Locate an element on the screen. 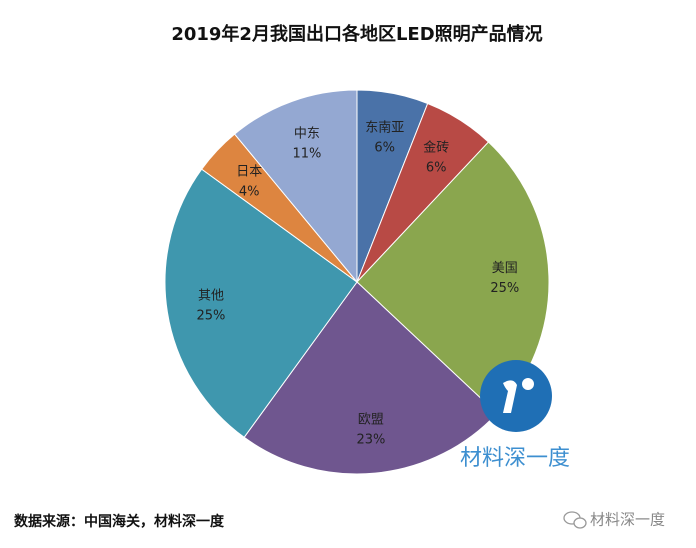 The image size is (696, 548). brand: 材料深一度 is located at coordinates (627, 520).